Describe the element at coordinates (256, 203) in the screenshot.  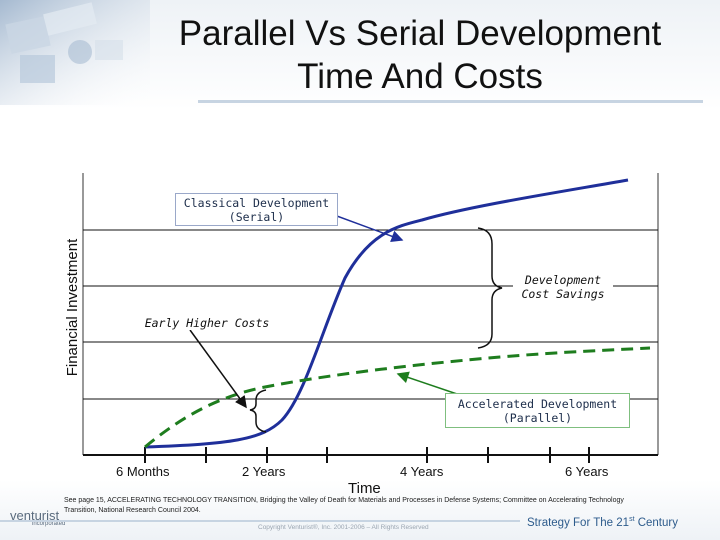
I see `serial-callout-line-1: Classical Development` at that location.